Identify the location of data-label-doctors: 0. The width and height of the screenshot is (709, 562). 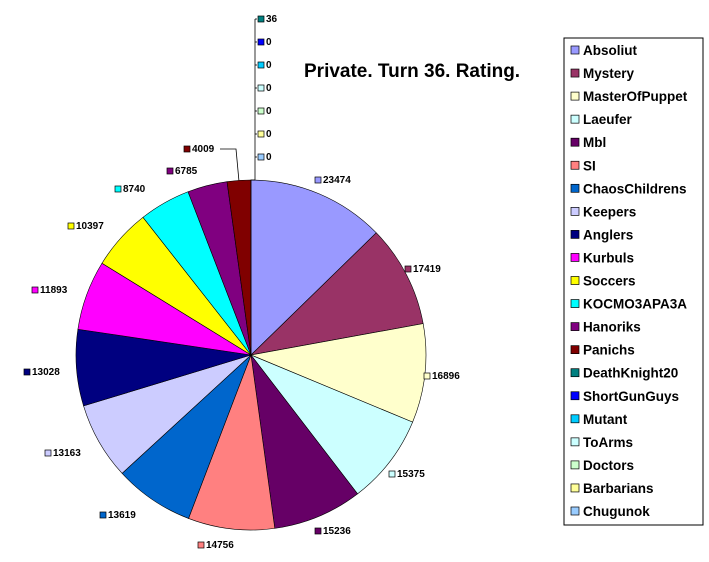
(264, 111).